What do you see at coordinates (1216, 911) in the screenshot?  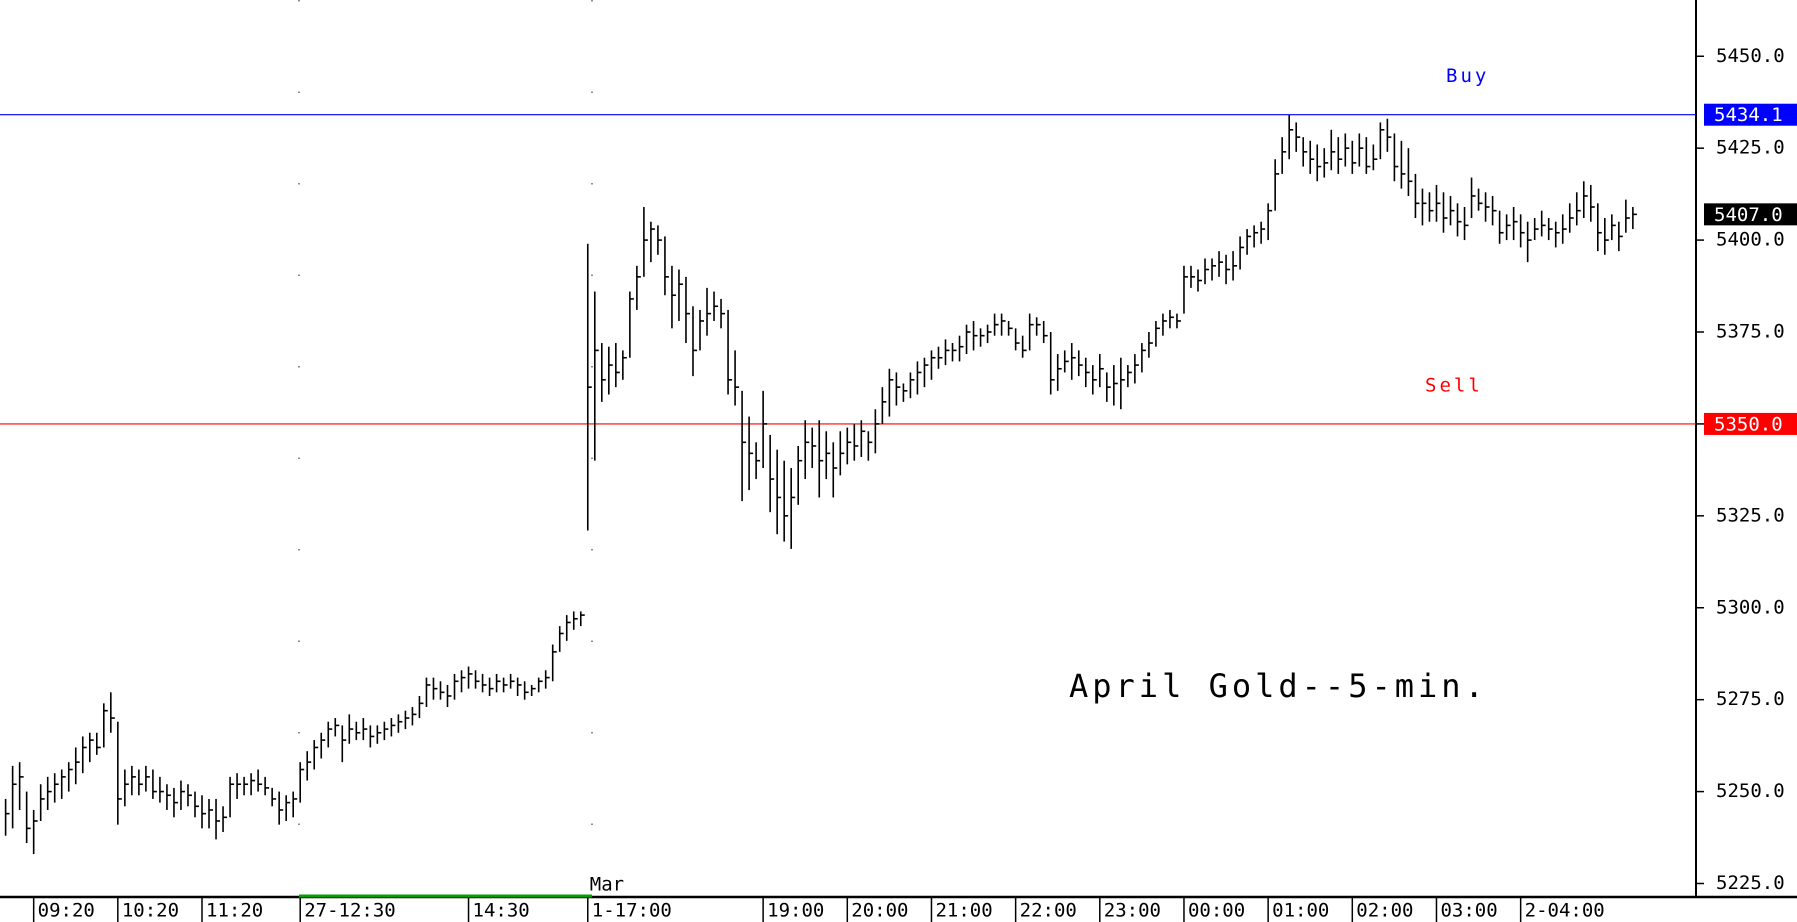 I see `x-tick-label: 00:00` at bounding box center [1216, 911].